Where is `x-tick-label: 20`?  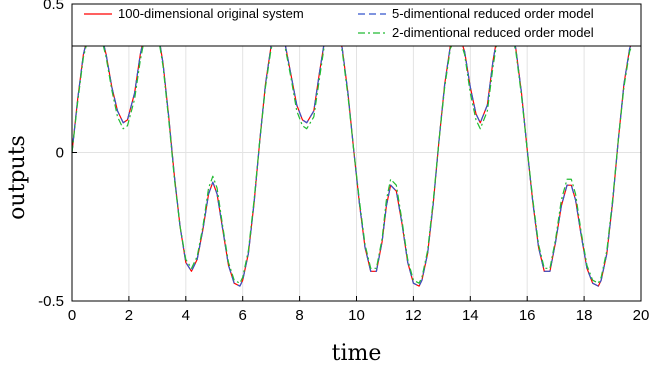 x-tick-label: 20 is located at coordinates (641, 315).